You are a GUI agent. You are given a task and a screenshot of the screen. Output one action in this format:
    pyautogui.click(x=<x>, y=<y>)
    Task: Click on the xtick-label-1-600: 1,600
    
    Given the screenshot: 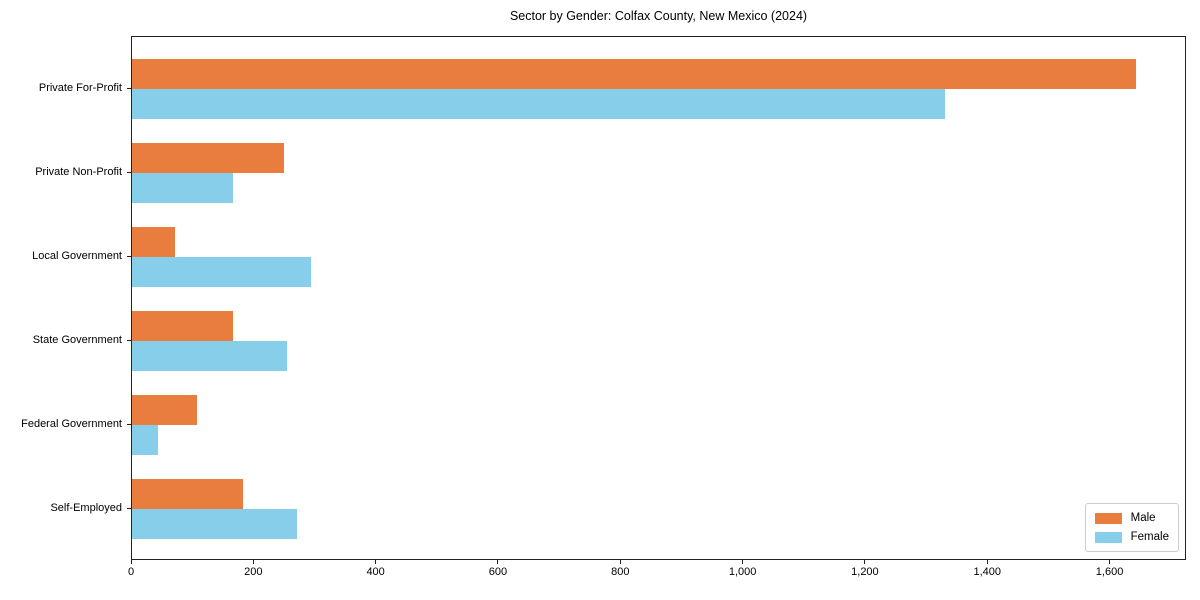 What is the action you would take?
    pyautogui.click(x=1109, y=572)
    